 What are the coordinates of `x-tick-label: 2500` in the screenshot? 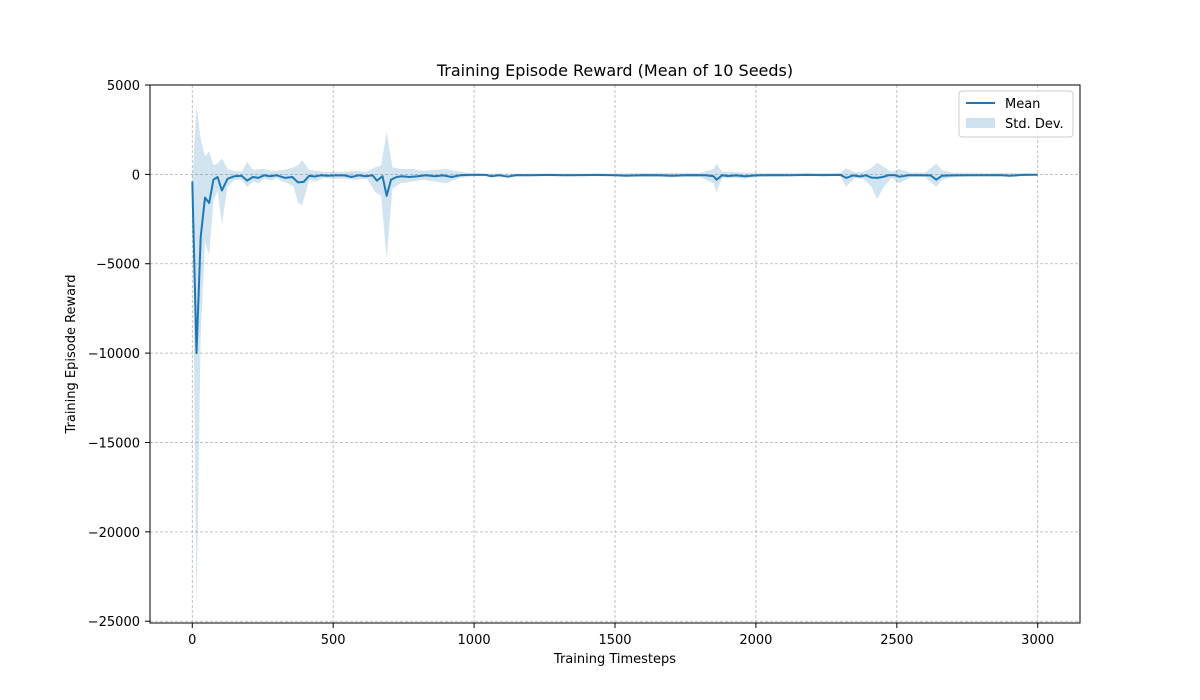 It's located at (896, 640).